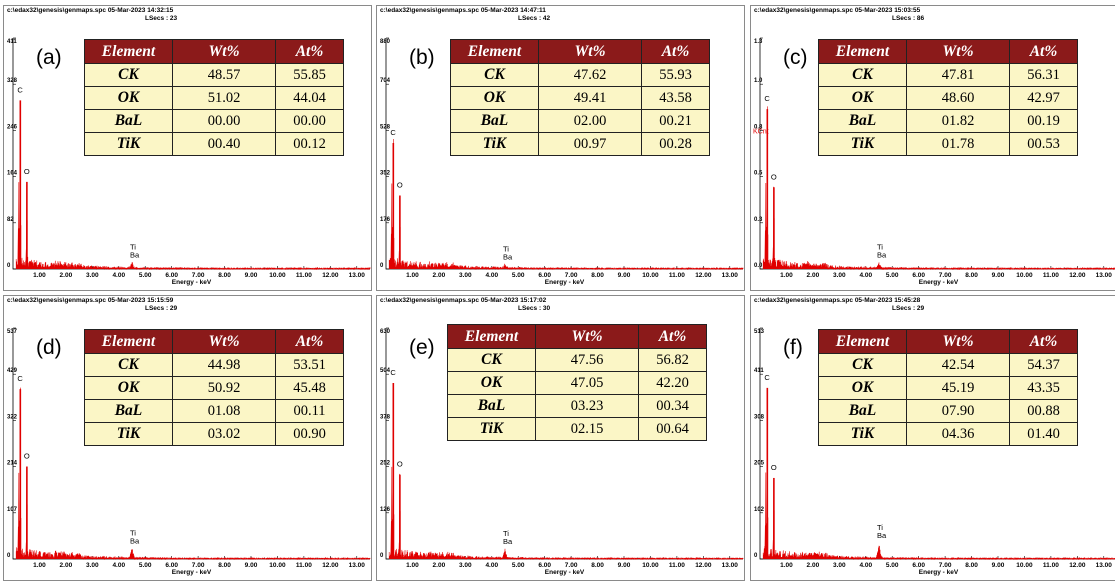  I want to click on weight-percent-cell: 44.98, so click(224, 365).